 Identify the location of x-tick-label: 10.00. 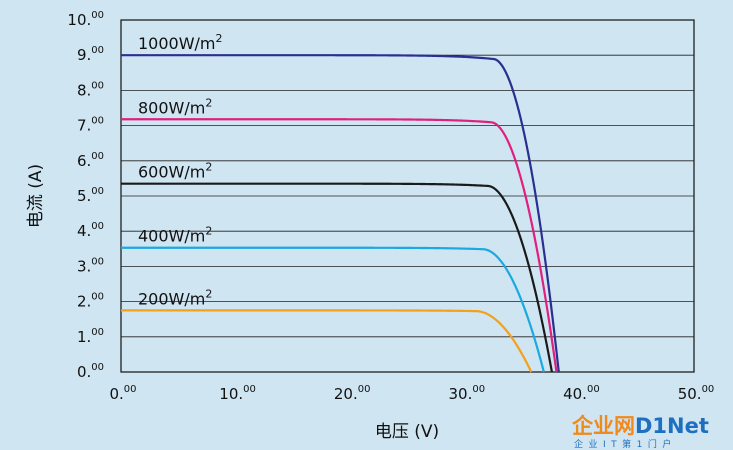
(237, 393).